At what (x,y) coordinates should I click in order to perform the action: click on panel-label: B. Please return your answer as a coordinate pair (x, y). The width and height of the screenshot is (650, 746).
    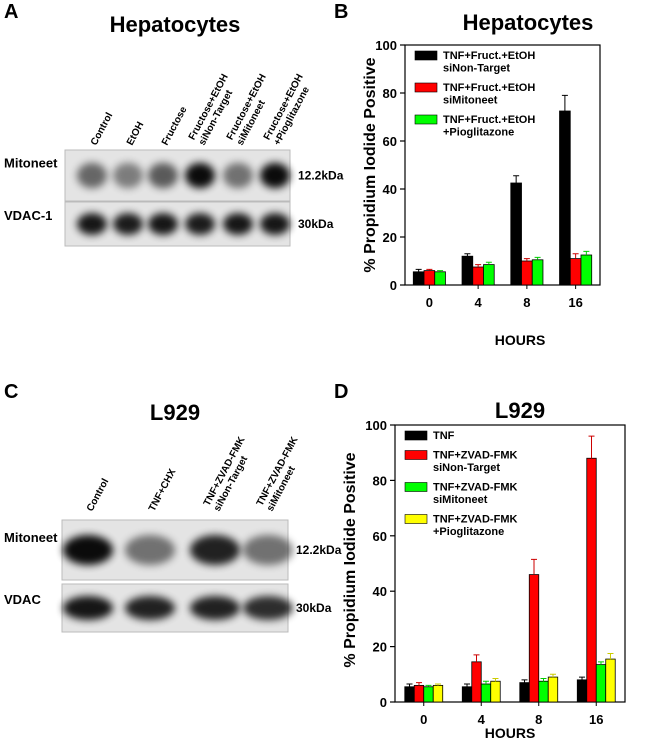
    Looking at the image, I should click on (341, 12).